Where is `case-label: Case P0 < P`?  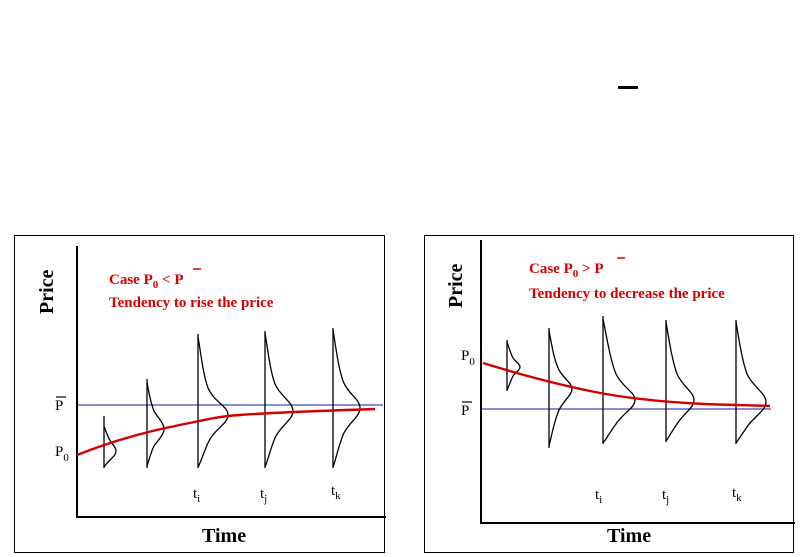
case-label: Case P0 < P is located at coordinates (146, 281).